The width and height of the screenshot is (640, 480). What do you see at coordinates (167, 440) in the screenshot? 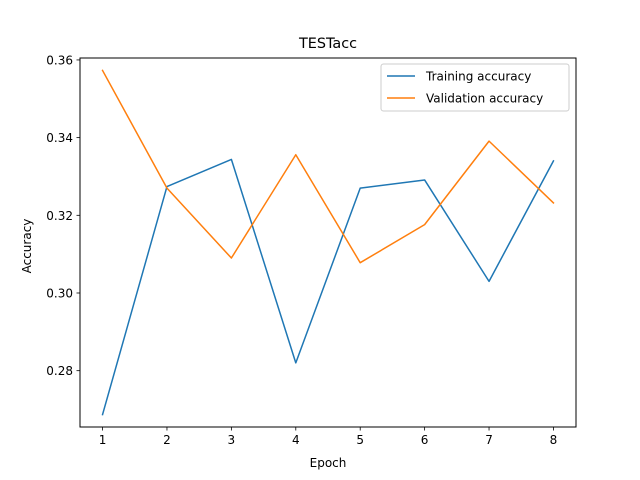
I see `x-tick-label: 2` at bounding box center [167, 440].